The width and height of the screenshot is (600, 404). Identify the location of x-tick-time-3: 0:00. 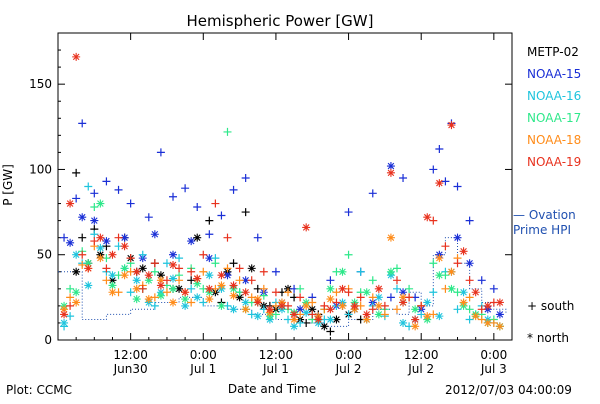
(348, 355).